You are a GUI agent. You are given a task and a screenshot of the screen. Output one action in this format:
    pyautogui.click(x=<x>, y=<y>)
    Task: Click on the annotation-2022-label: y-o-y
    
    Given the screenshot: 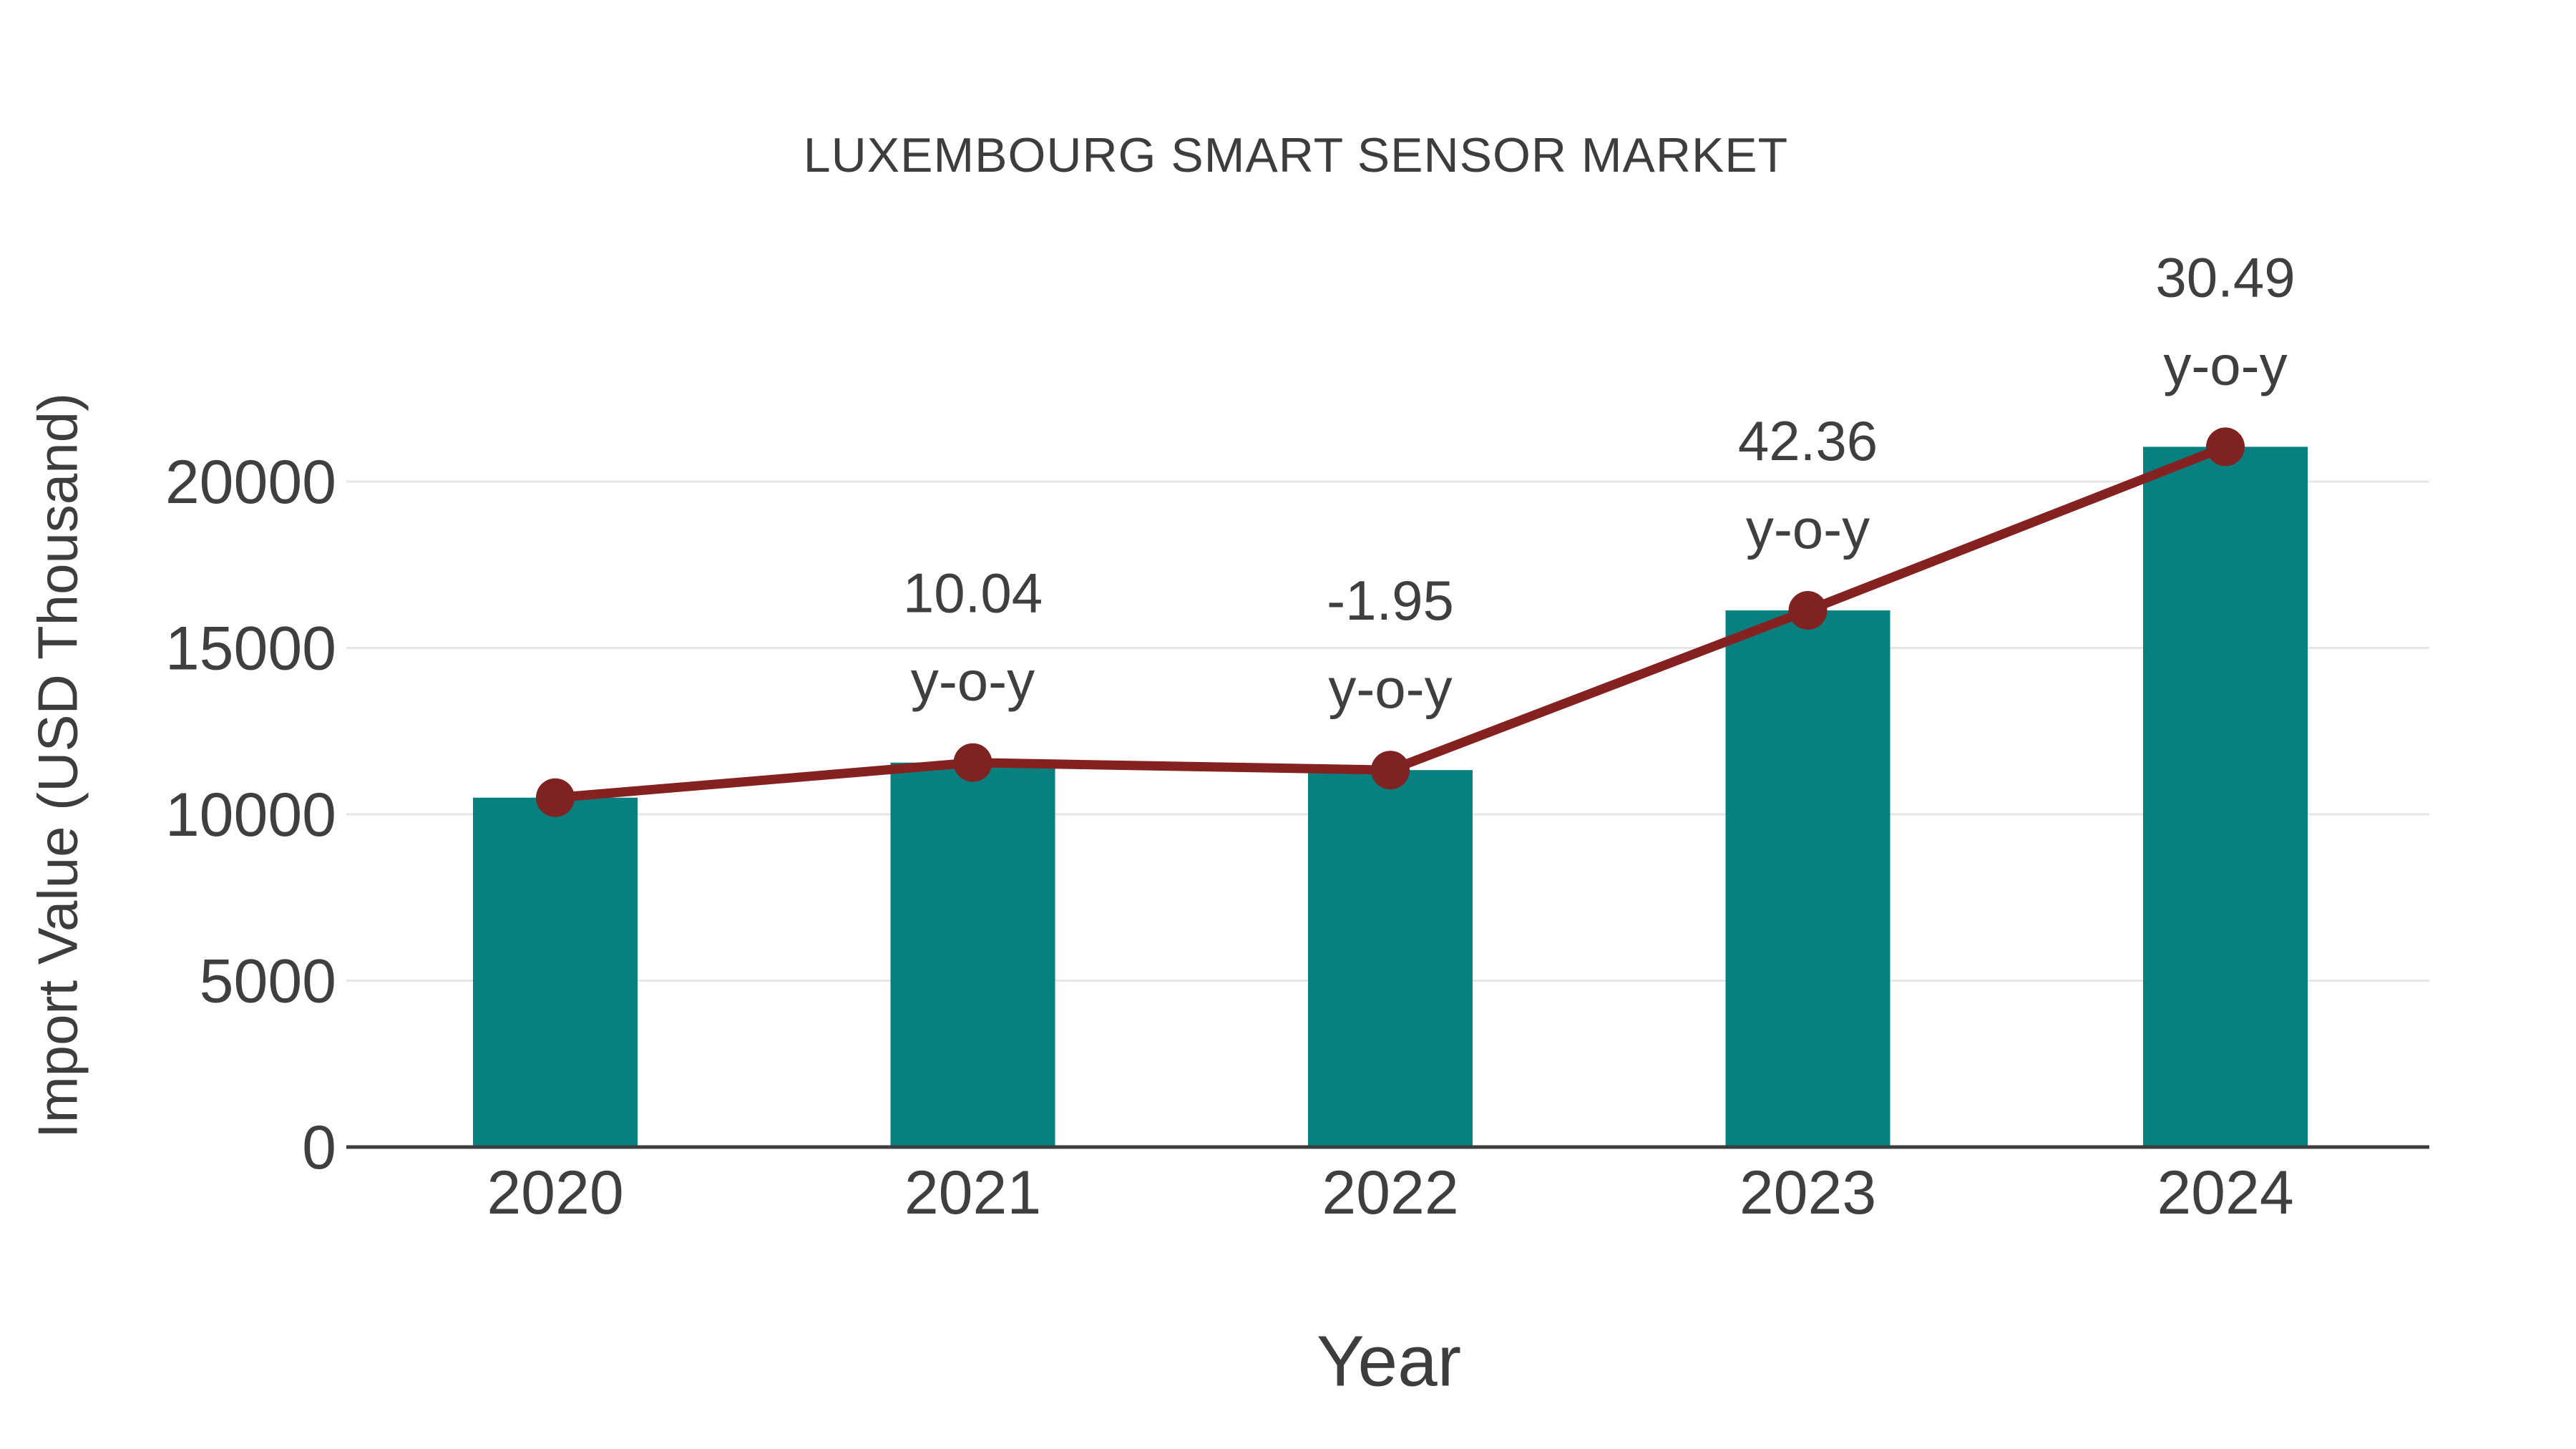 What is the action you would take?
    pyautogui.click(x=1390, y=688)
    